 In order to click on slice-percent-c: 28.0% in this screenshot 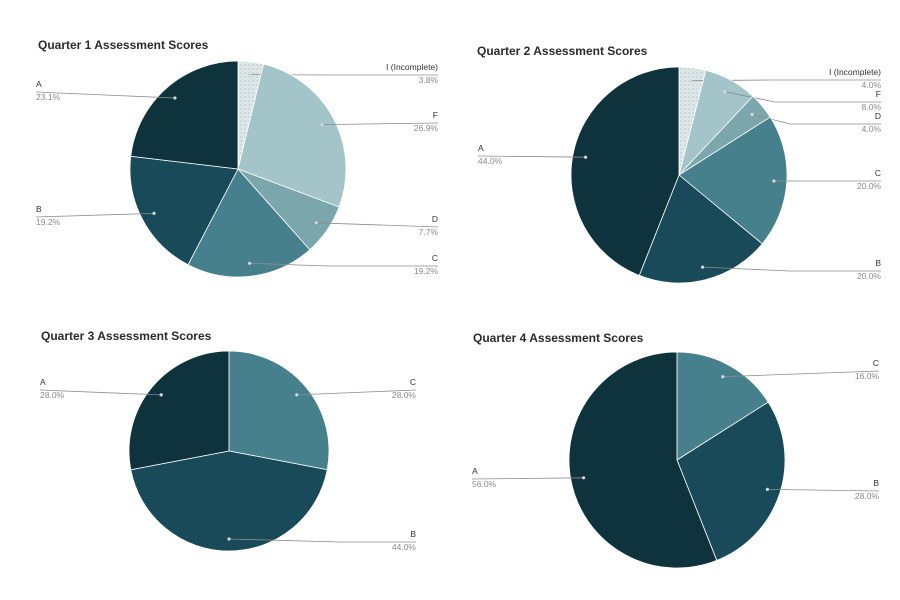, I will do `click(404, 395)`.